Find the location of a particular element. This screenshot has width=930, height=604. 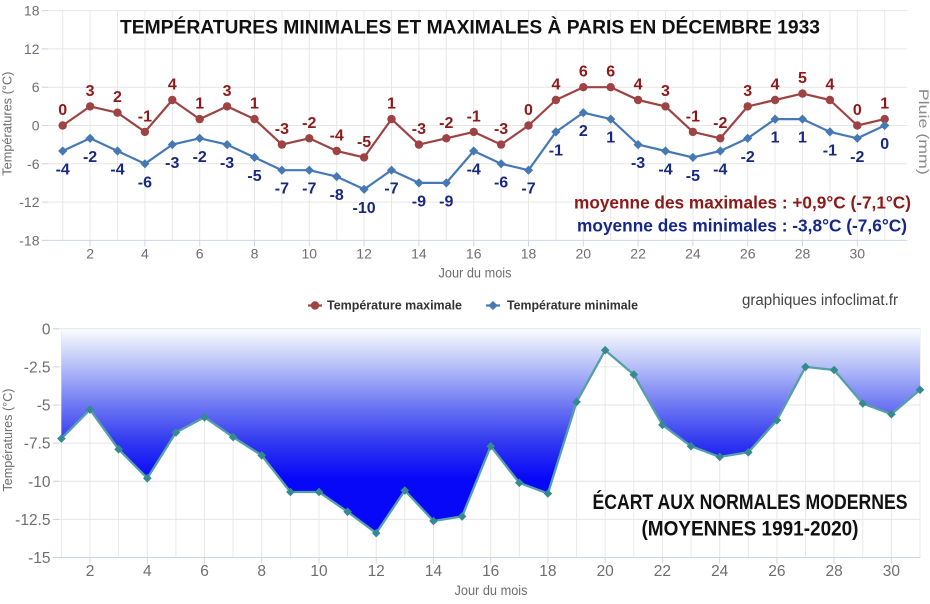

svg-text:moyenne des minimales : -3,8°C: moyenne des minimales : -3,8°C (-7,6°C) is located at coordinates (742, 226).